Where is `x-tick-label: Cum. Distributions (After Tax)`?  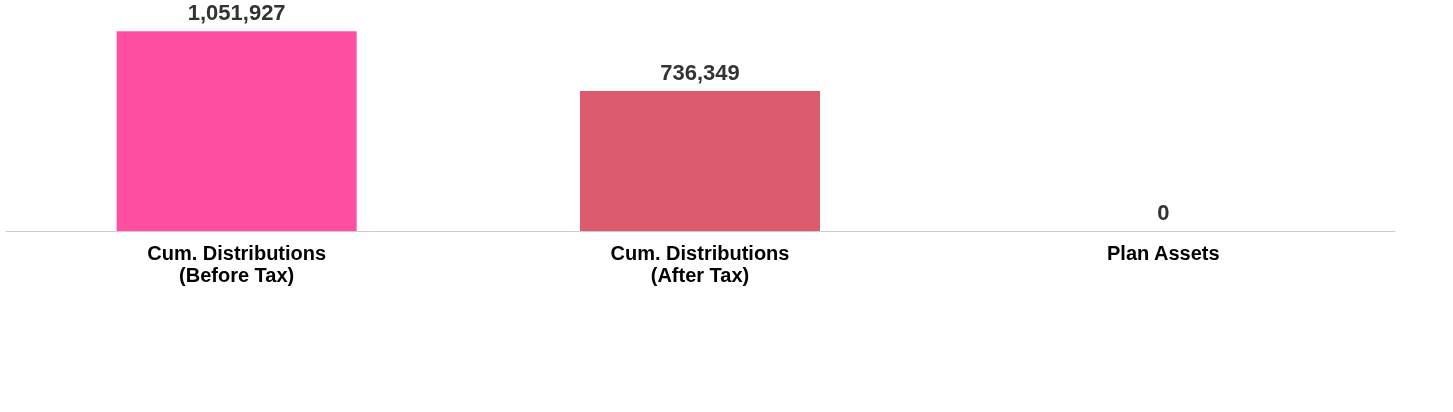
x-tick-label: Cum. Distributions (After Tax) is located at coordinates (700, 263).